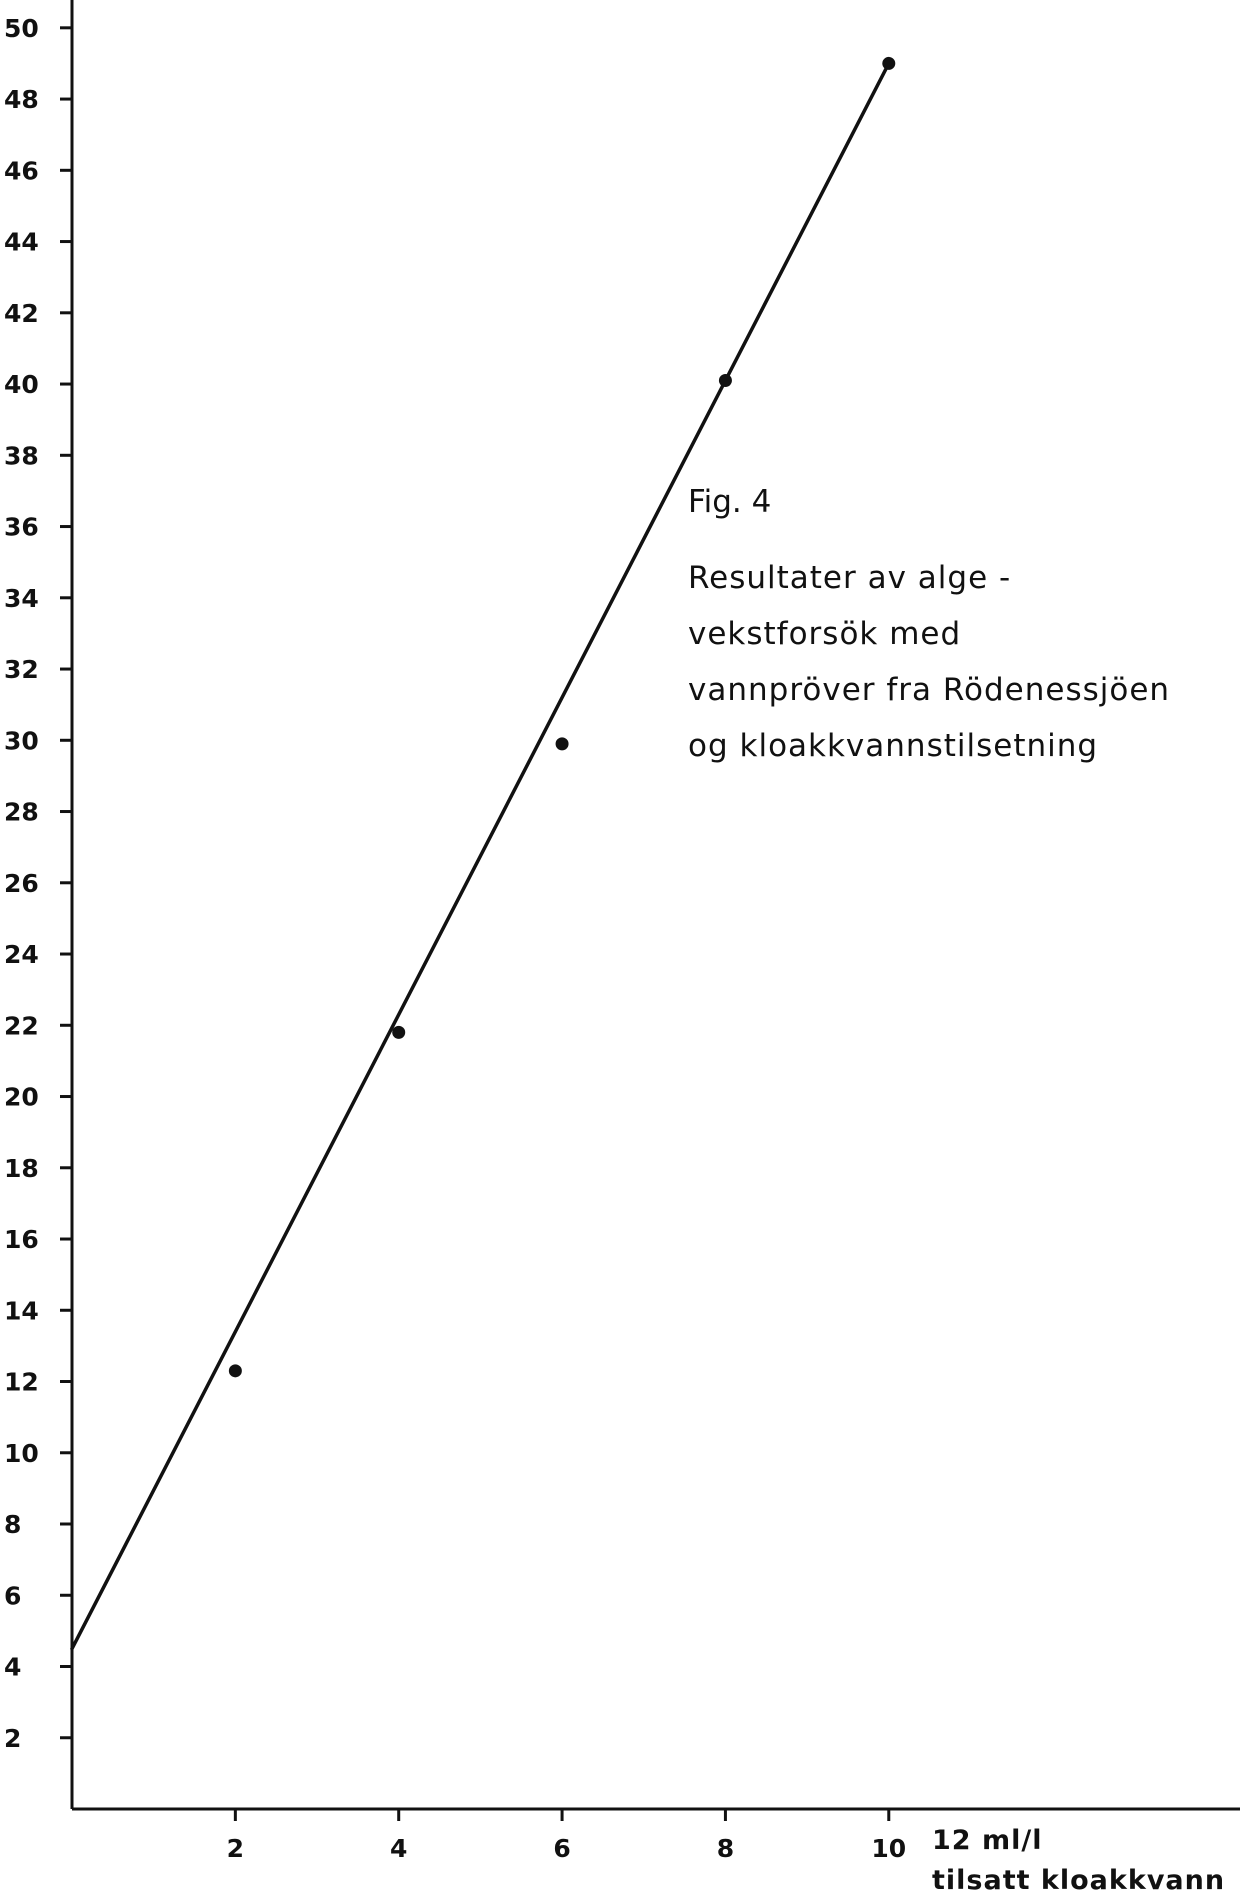  What do you see at coordinates (929, 690) in the screenshot?
I see `caption-line-3: vannpröver fra Rödenessjöen` at bounding box center [929, 690].